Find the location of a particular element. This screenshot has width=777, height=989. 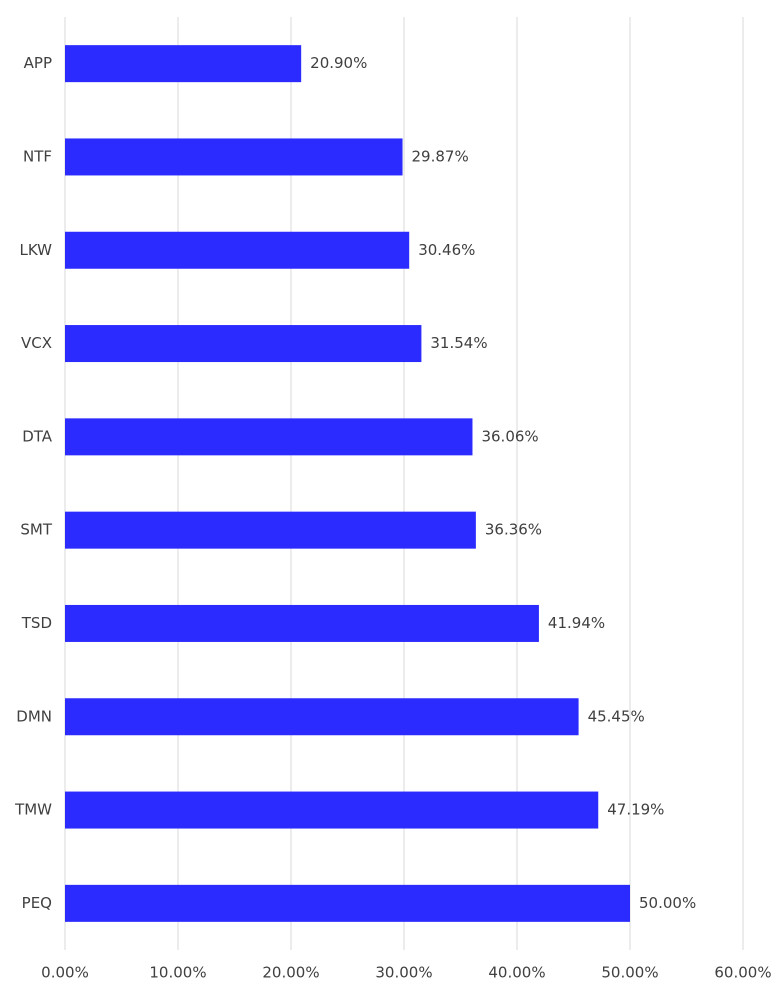

x-tick-label: 0.00% is located at coordinates (65, 973).